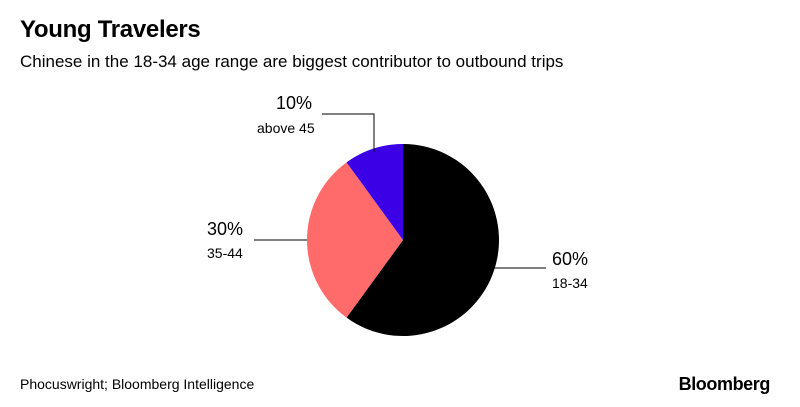 The image size is (800, 407). What do you see at coordinates (286, 128) in the screenshot?
I see `data-label-above-45-category: above 45` at bounding box center [286, 128].